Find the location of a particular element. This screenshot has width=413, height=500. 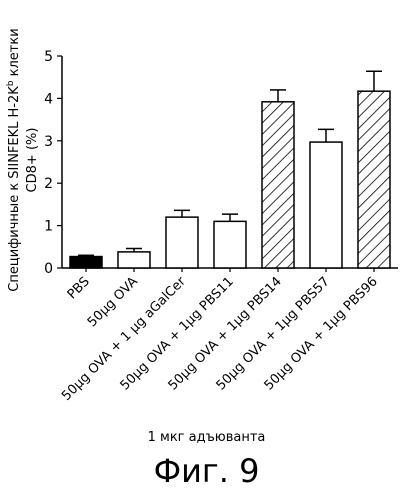

y-axis-label-line1: Специфичные к SIINFEKL H-2Kb клетки is located at coordinates (14, 159).